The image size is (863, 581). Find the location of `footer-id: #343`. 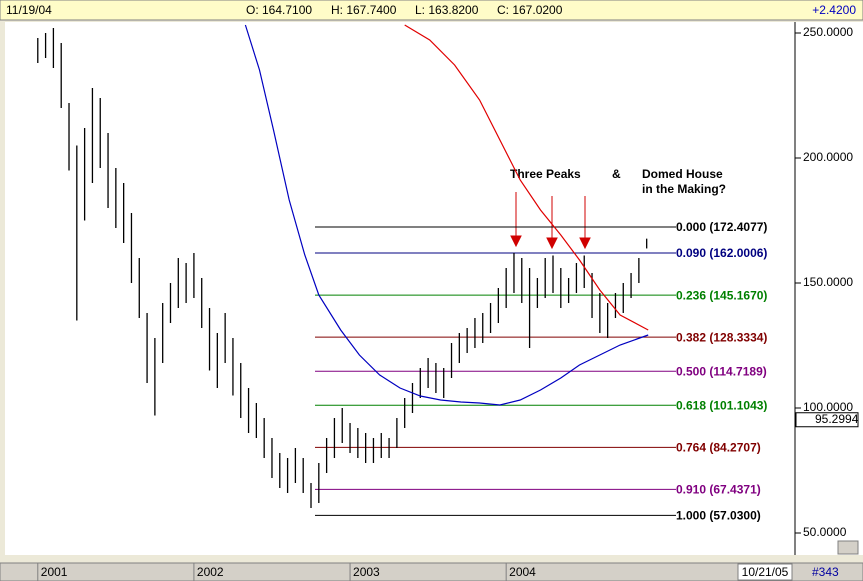

footer-id: #343 is located at coordinates (825, 572).